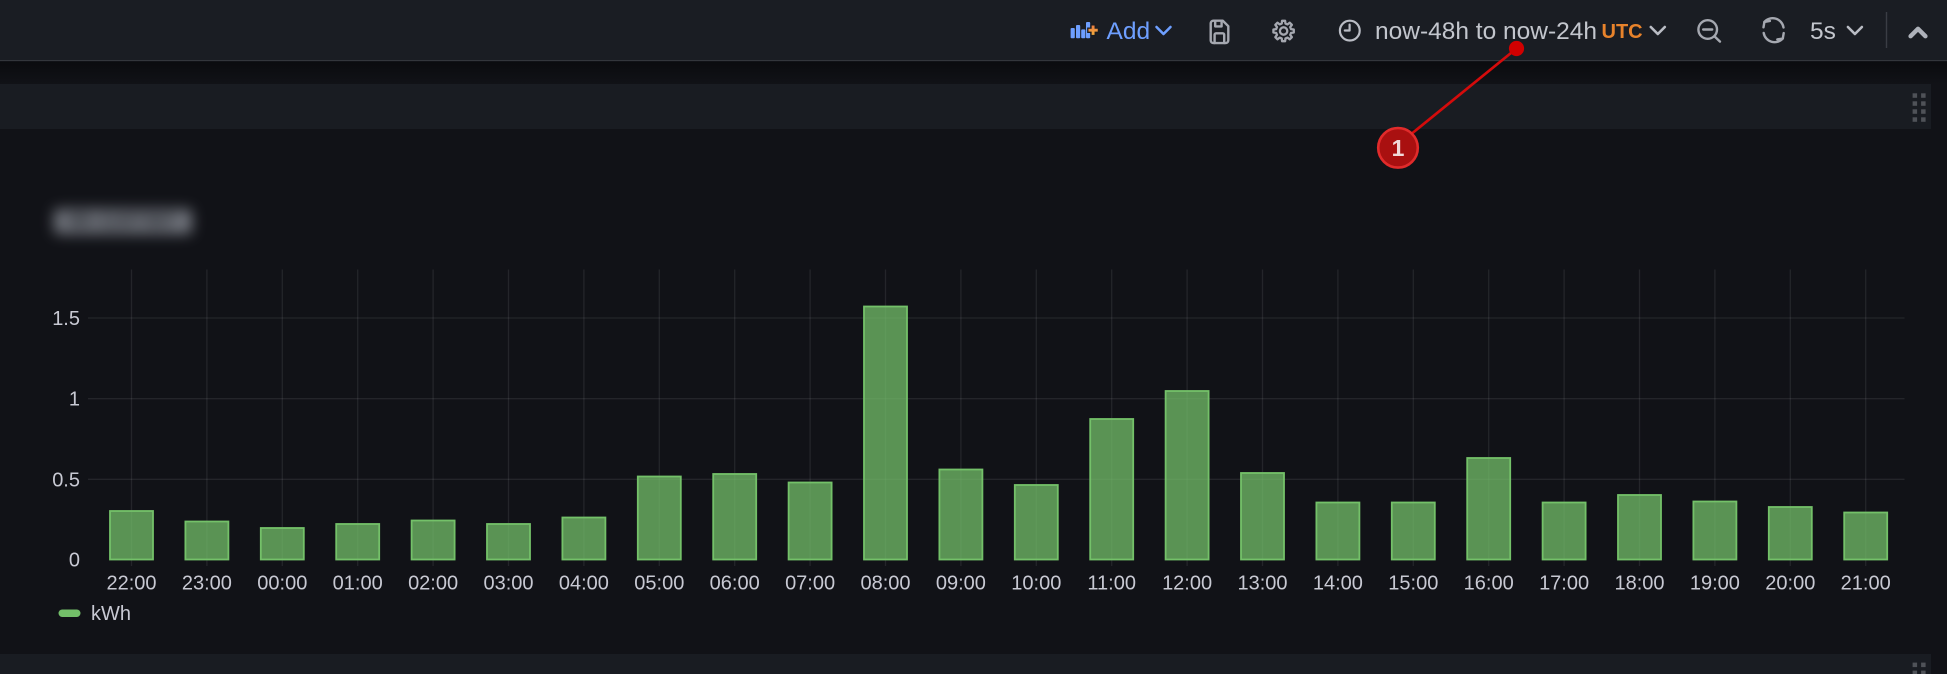 The image size is (1947, 674). What do you see at coordinates (659, 584) in the screenshot?
I see `svg-text: 05:00` at bounding box center [659, 584].